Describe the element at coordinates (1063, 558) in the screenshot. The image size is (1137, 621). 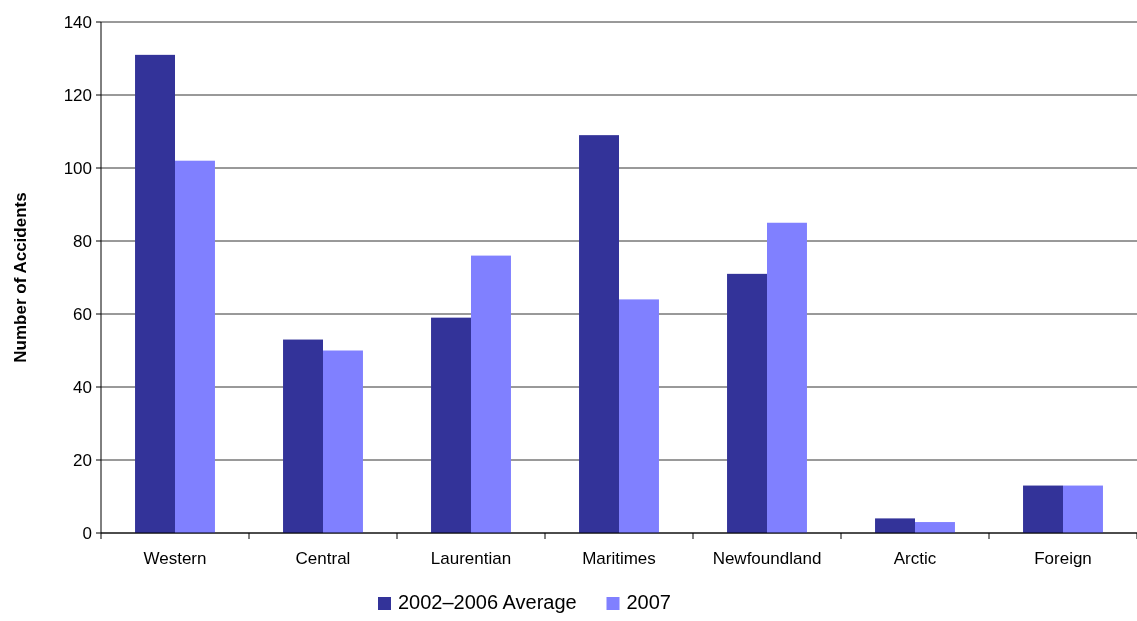
I see `x-tick-label: Foreign` at that location.